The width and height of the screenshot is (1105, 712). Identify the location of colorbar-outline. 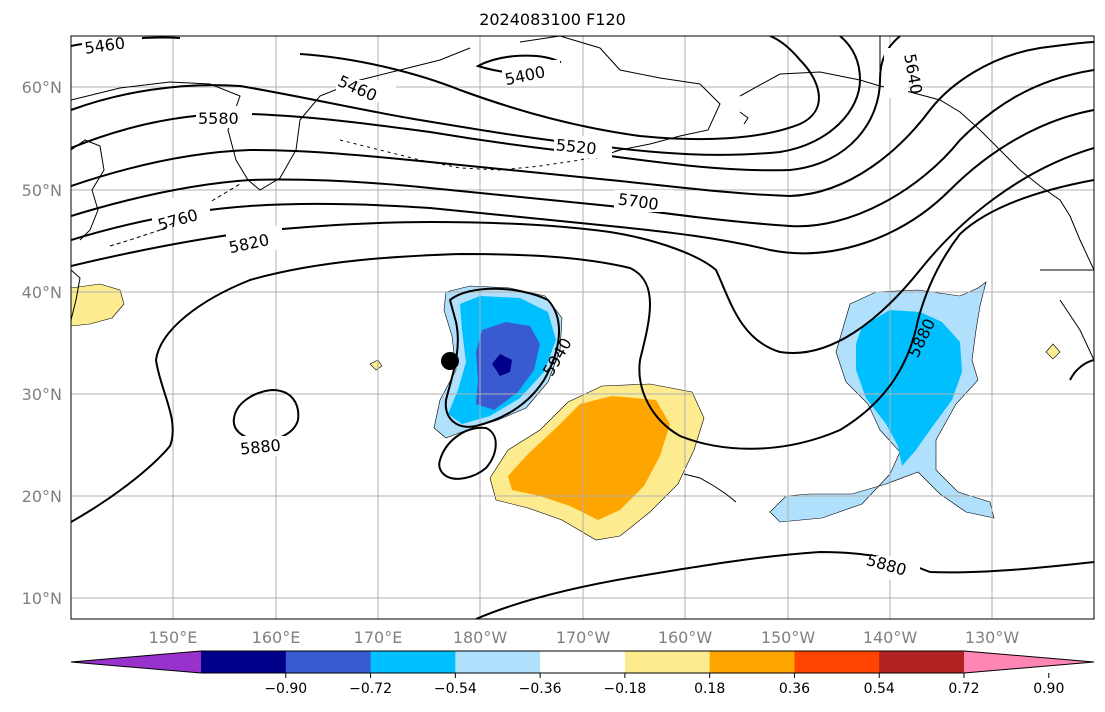
(582, 662).